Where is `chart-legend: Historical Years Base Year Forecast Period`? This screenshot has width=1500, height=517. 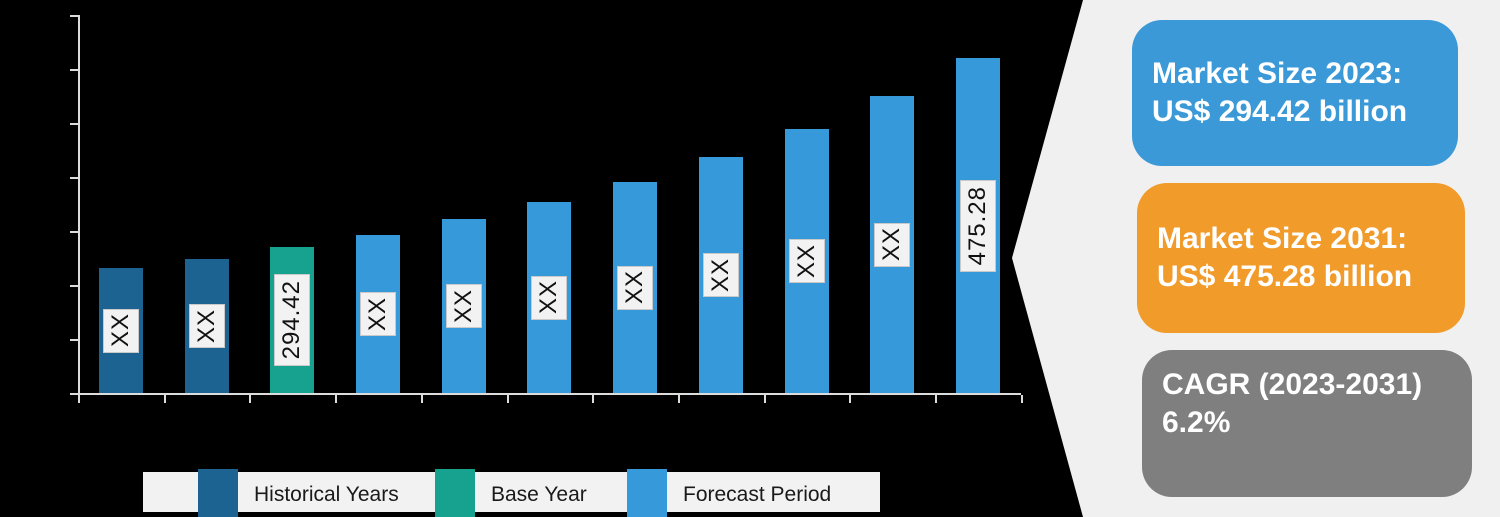 chart-legend: Historical Years Base Year Forecast Period is located at coordinates (511, 493).